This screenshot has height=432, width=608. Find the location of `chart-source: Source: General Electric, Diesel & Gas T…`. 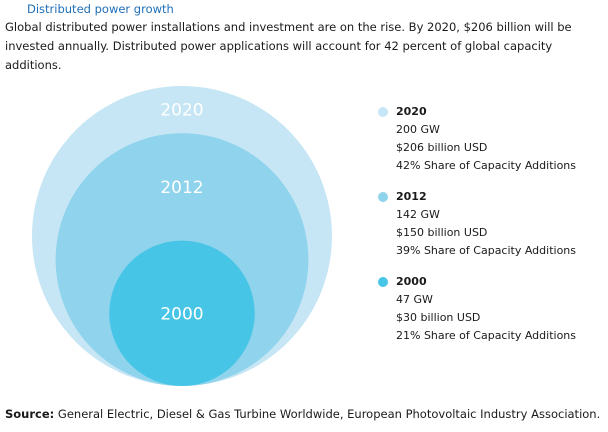

chart-source: Source: General Electric, Diesel & Gas T… is located at coordinates (302, 414).